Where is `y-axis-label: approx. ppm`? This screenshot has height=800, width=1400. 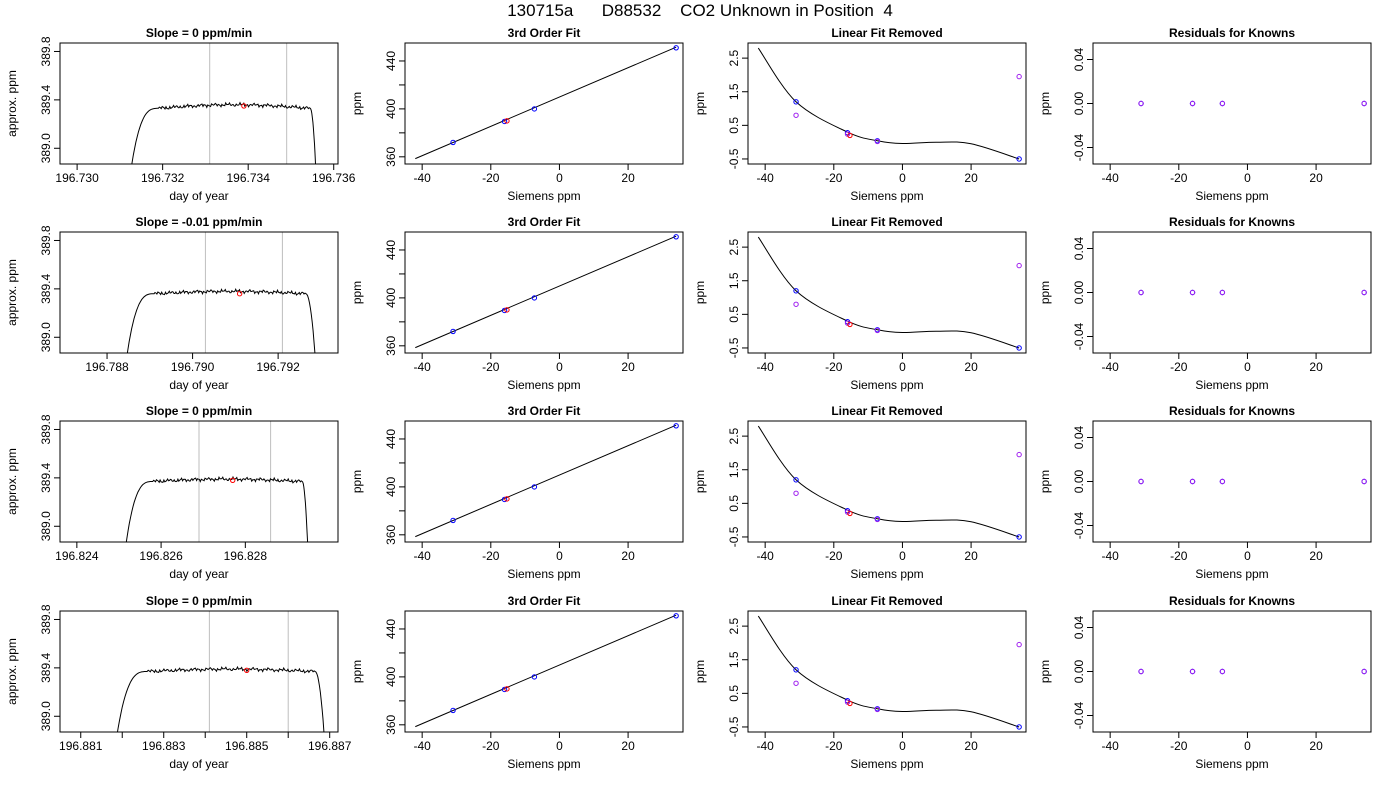
y-axis-label: approx. ppm is located at coordinates (12, 671).